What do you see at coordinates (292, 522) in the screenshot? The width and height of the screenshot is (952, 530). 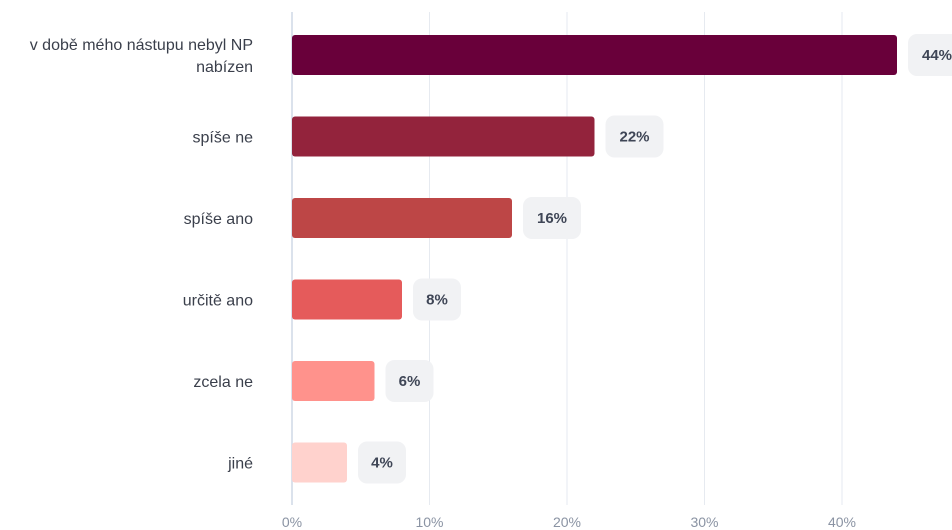 I see `x-tick-label-0: 0%` at bounding box center [292, 522].